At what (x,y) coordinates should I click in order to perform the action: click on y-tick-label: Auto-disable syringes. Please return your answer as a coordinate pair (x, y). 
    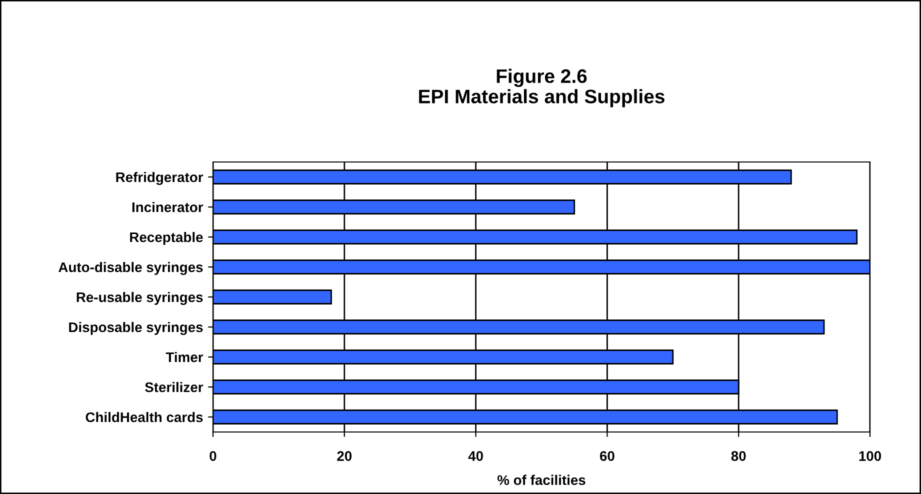
    Looking at the image, I should click on (130, 268).